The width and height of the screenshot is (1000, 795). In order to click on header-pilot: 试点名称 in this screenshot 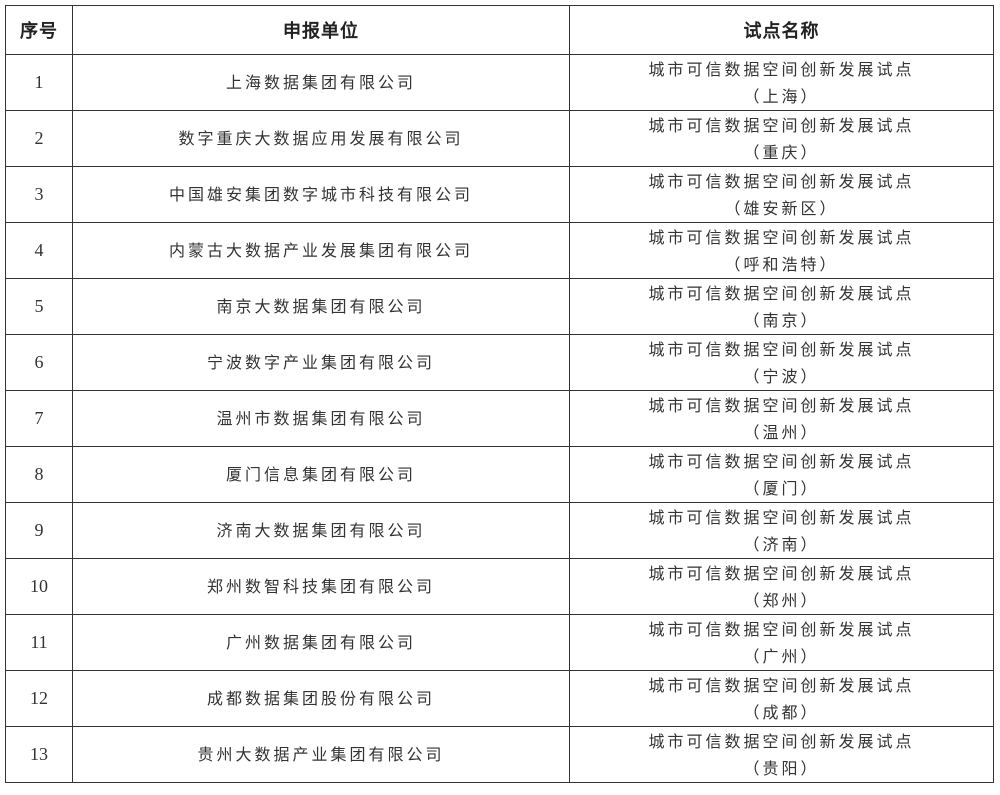, I will do `click(781, 30)`.